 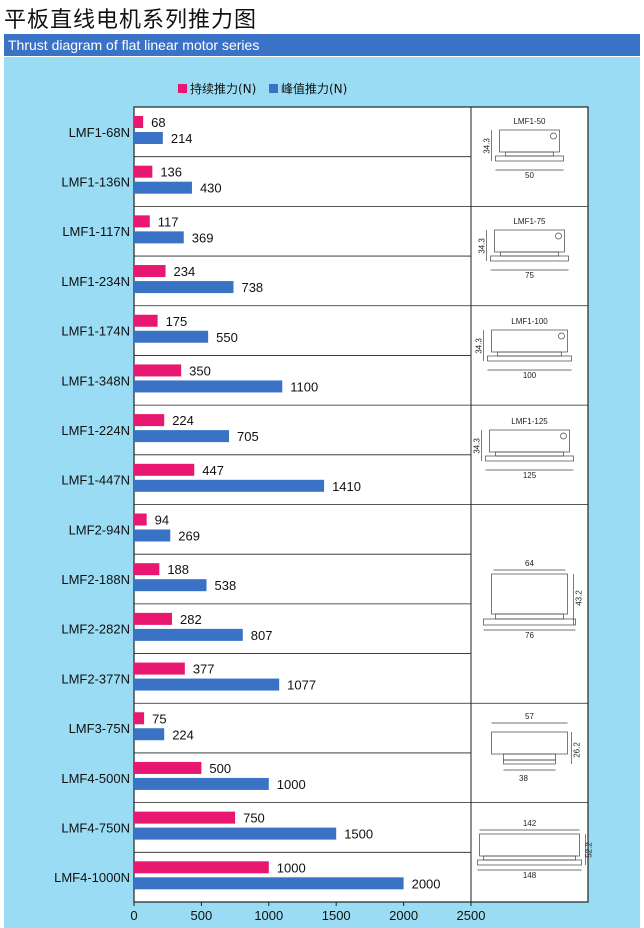 What do you see at coordinates (182, 138) in the screenshot?
I see `data-label-peak: 214` at bounding box center [182, 138].